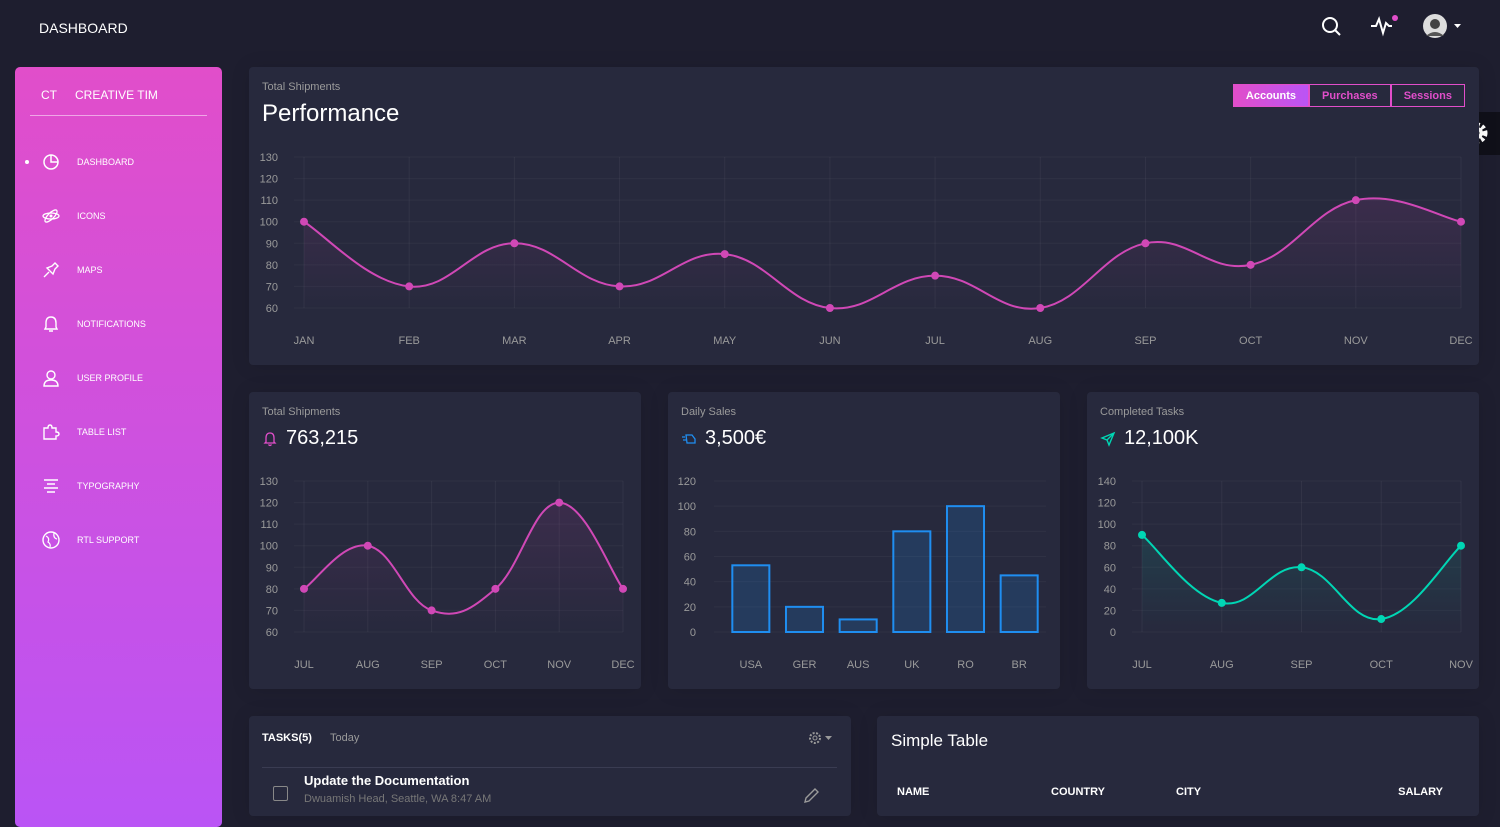 This screenshot has height=827, width=1500. I want to click on x-tick-label: NOV, so click(1461, 665).